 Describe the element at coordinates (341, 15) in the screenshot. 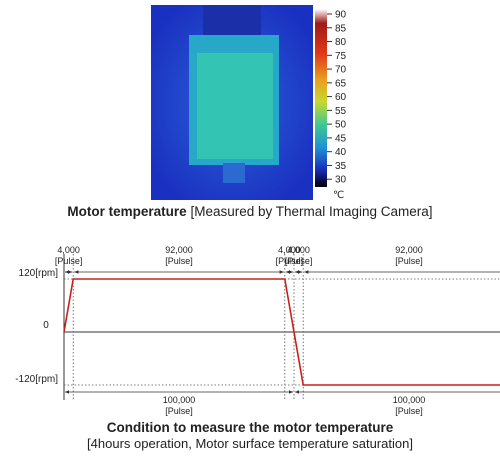

I see `scale-label: 90` at that location.